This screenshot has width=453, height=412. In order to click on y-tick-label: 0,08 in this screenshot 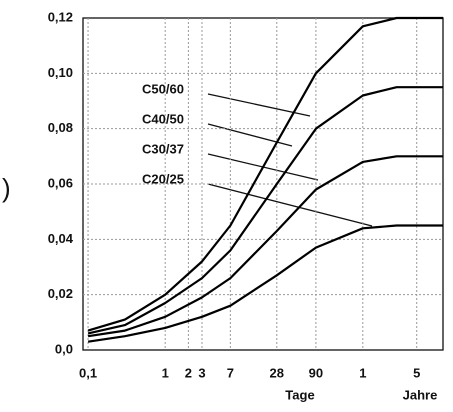, I will do `click(60, 127)`.